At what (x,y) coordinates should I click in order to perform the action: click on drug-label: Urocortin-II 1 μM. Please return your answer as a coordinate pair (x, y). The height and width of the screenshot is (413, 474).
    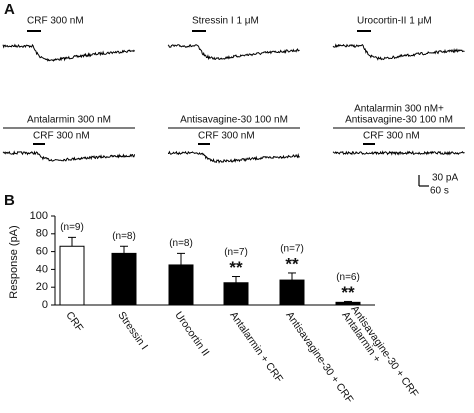
    Looking at the image, I should click on (394, 21).